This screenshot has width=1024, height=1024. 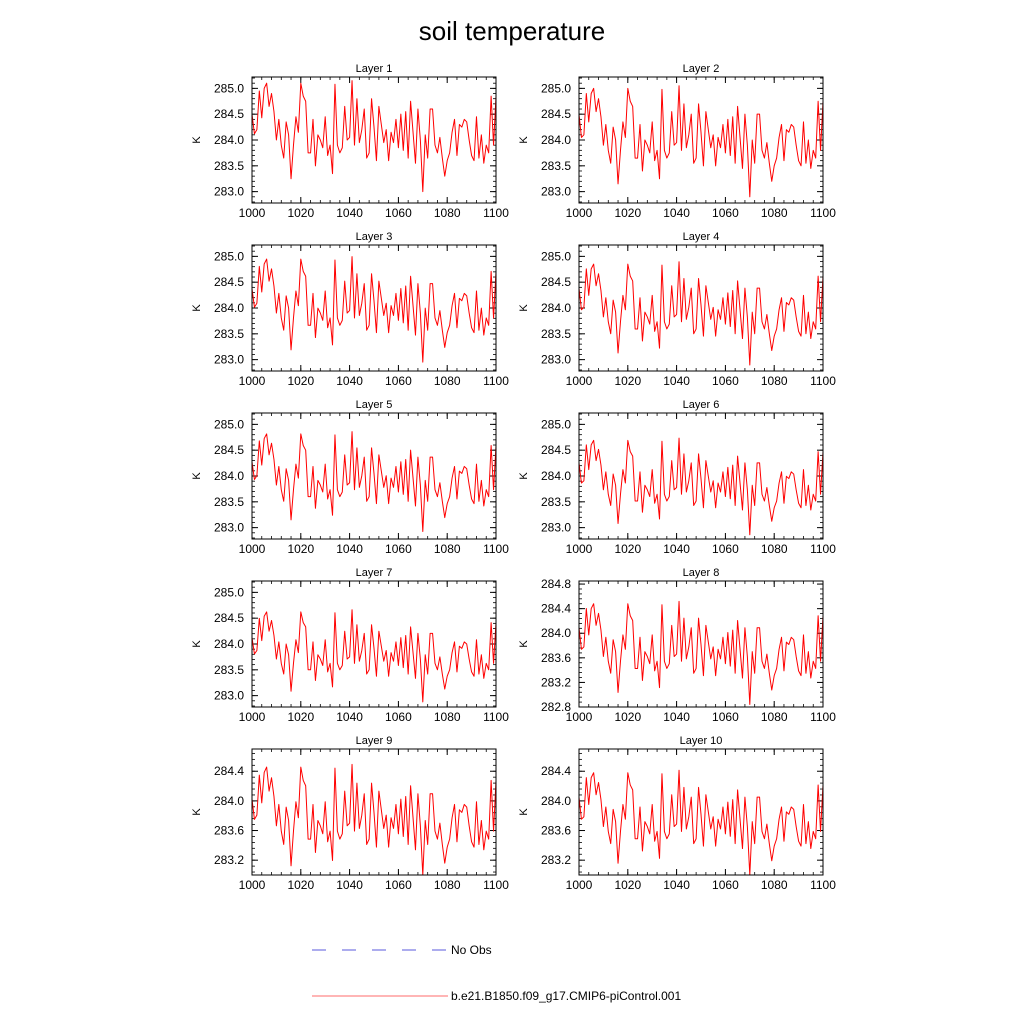 I want to click on panel-title: Layer 5, so click(x=374, y=405).